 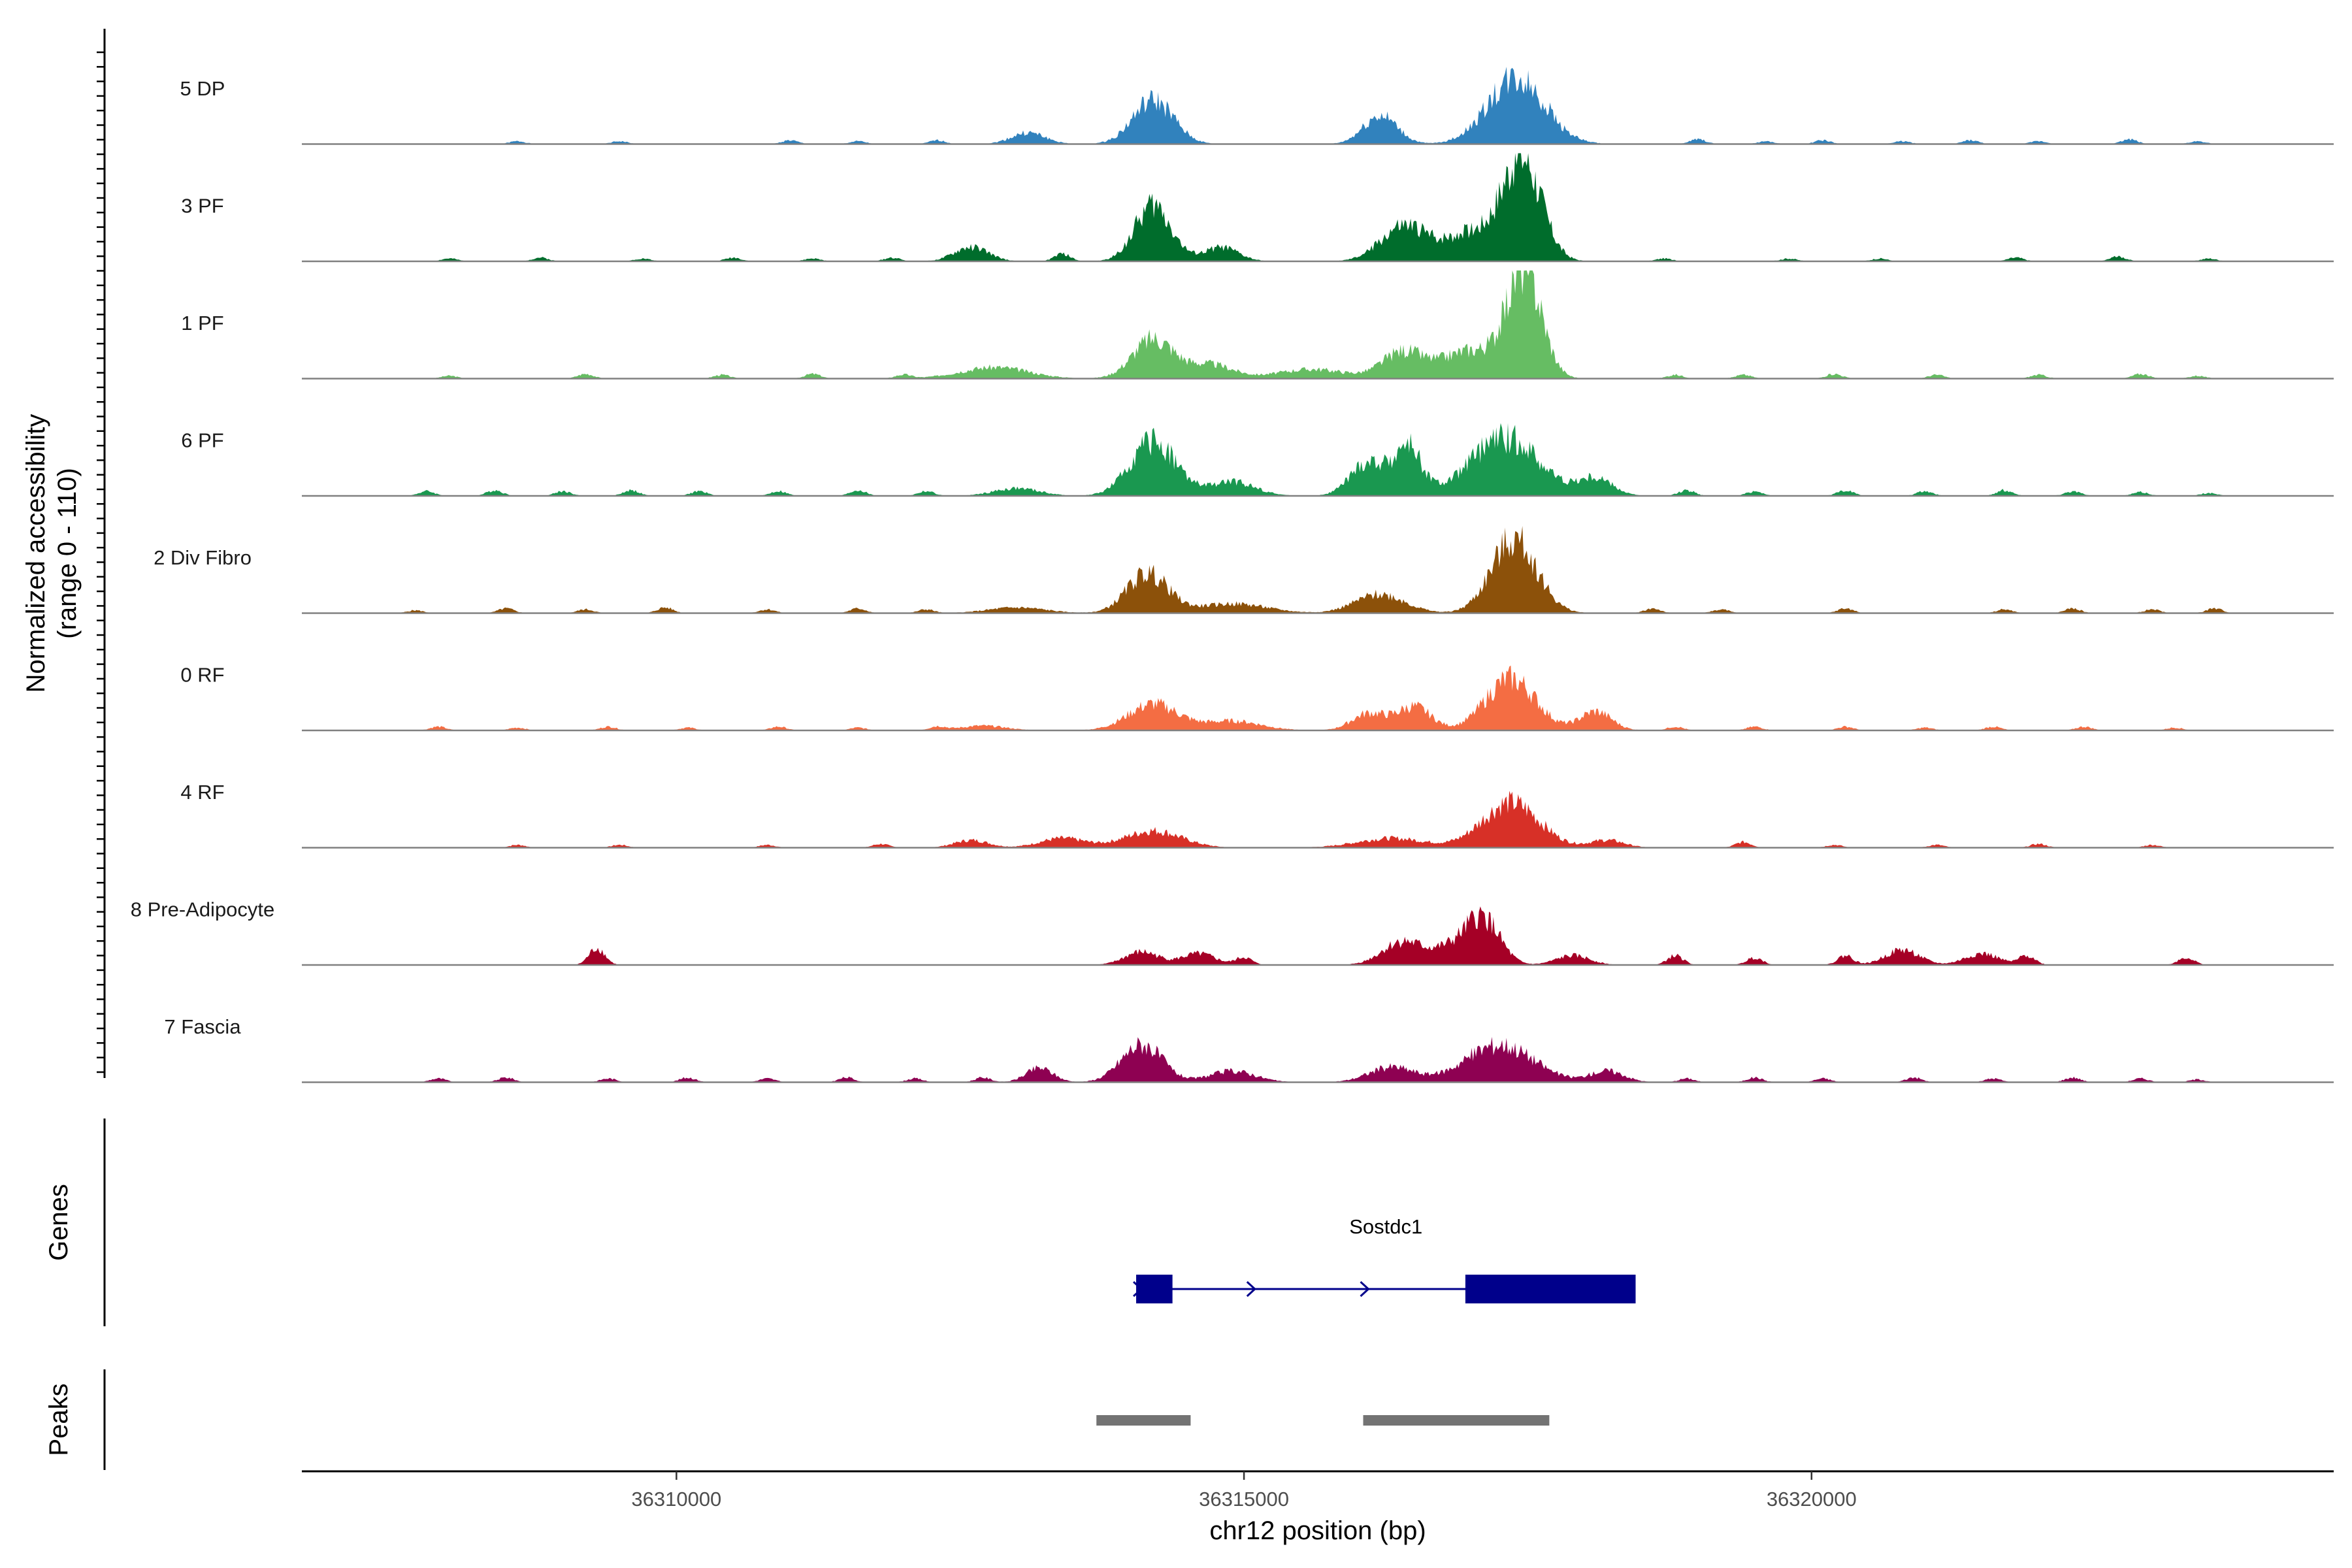 I want to click on track-label: 1 PF, so click(x=202, y=323).